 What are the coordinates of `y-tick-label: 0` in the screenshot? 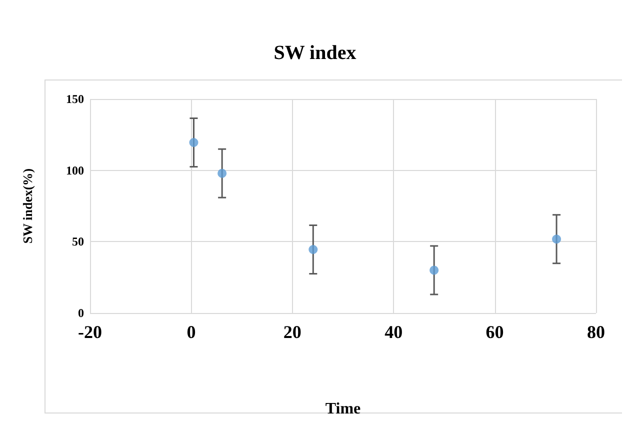 It's located at (81, 313).